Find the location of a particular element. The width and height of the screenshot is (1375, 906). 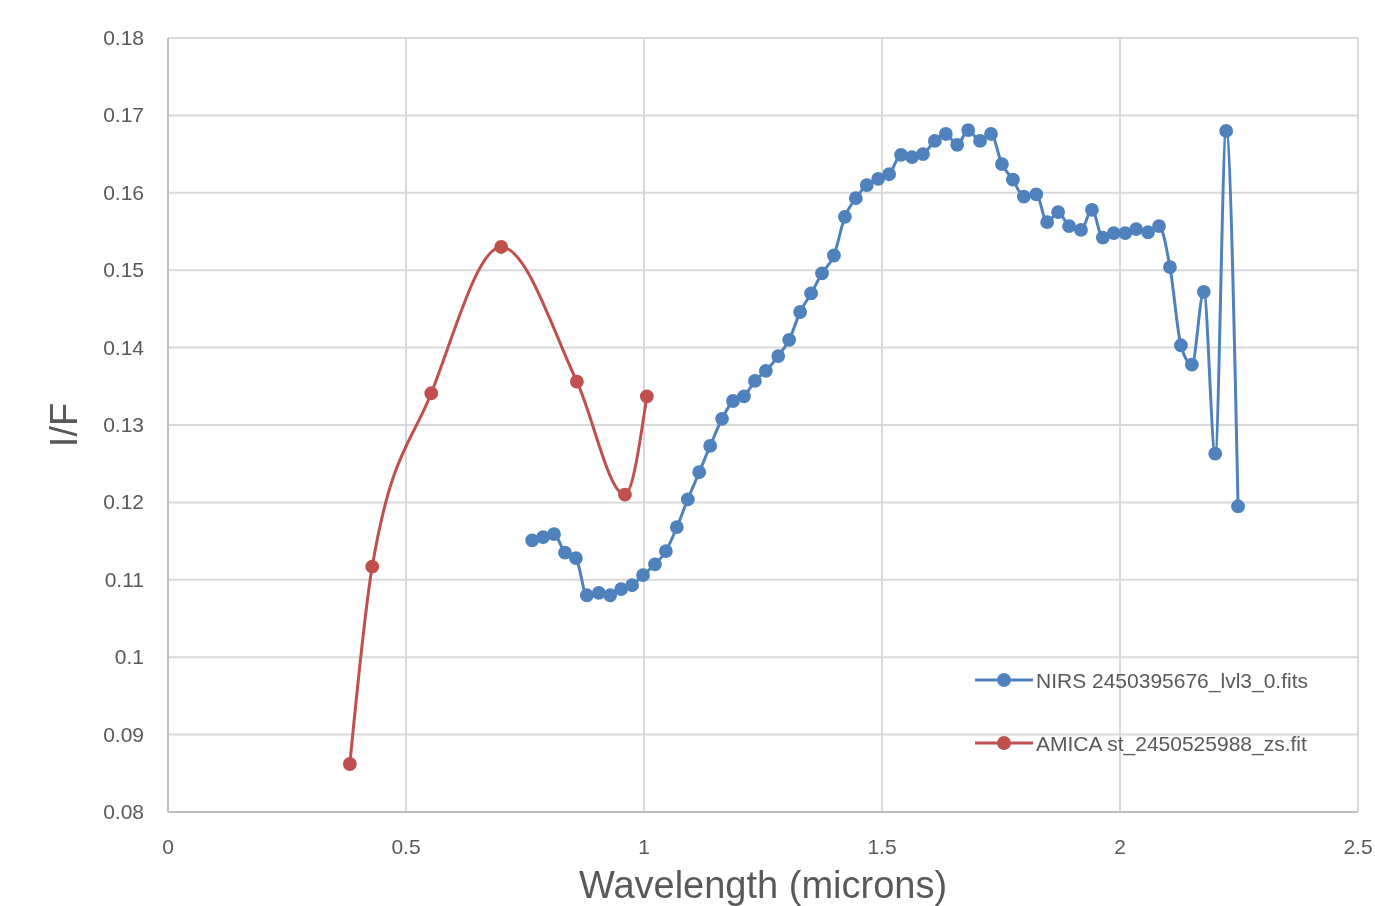

legend-label: NIRS 2450395676_lvl3_0.fits is located at coordinates (1172, 681).